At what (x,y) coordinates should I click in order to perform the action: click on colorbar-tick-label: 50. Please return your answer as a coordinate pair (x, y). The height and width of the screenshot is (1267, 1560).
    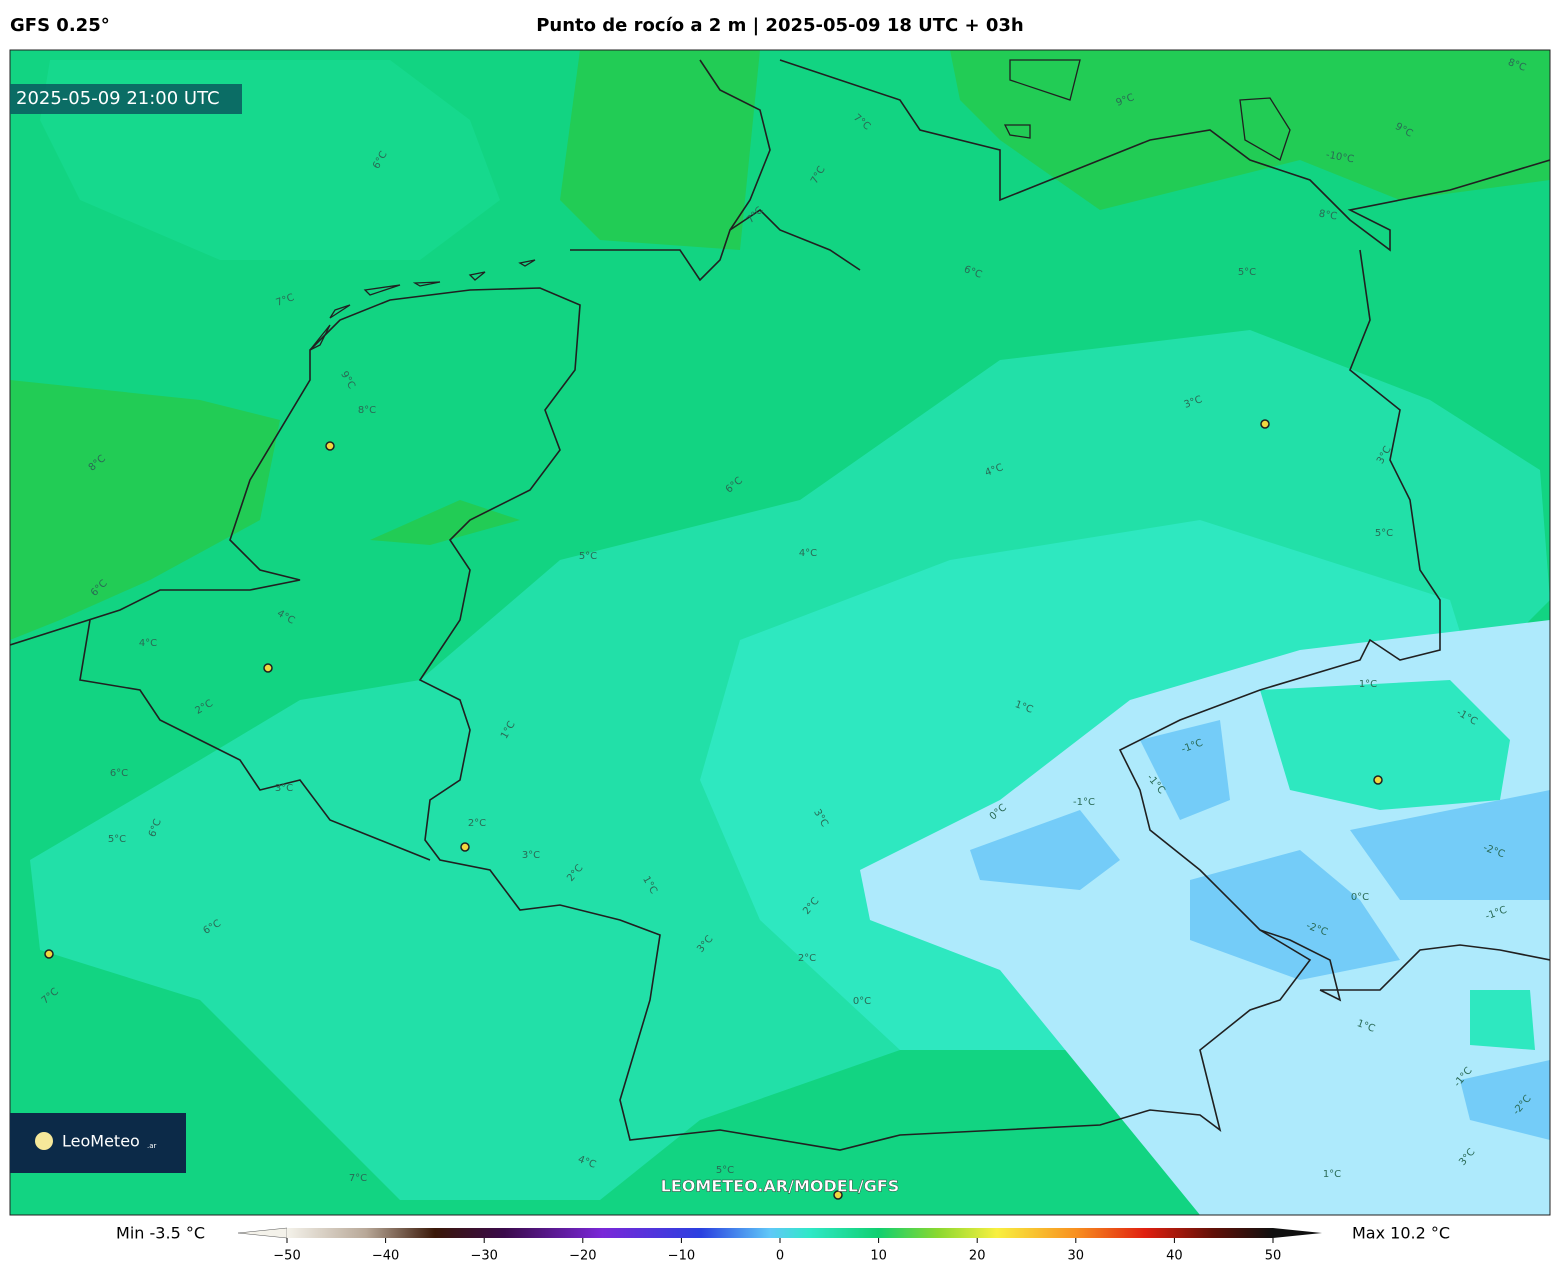
    Looking at the image, I should click on (1273, 1256).